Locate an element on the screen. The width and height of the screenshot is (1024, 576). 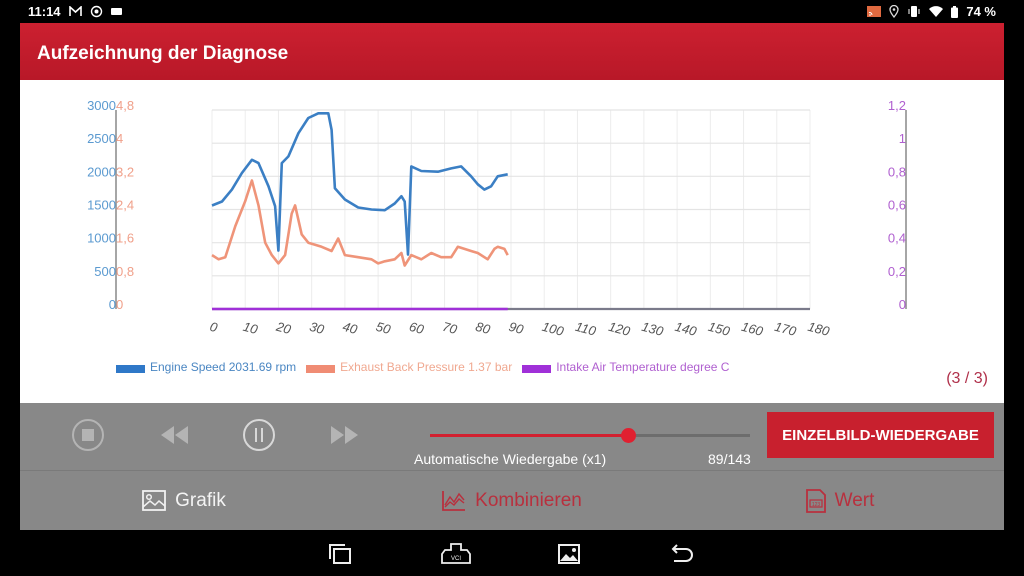
temperature-axis-label: 0 is located at coordinates (902, 304).